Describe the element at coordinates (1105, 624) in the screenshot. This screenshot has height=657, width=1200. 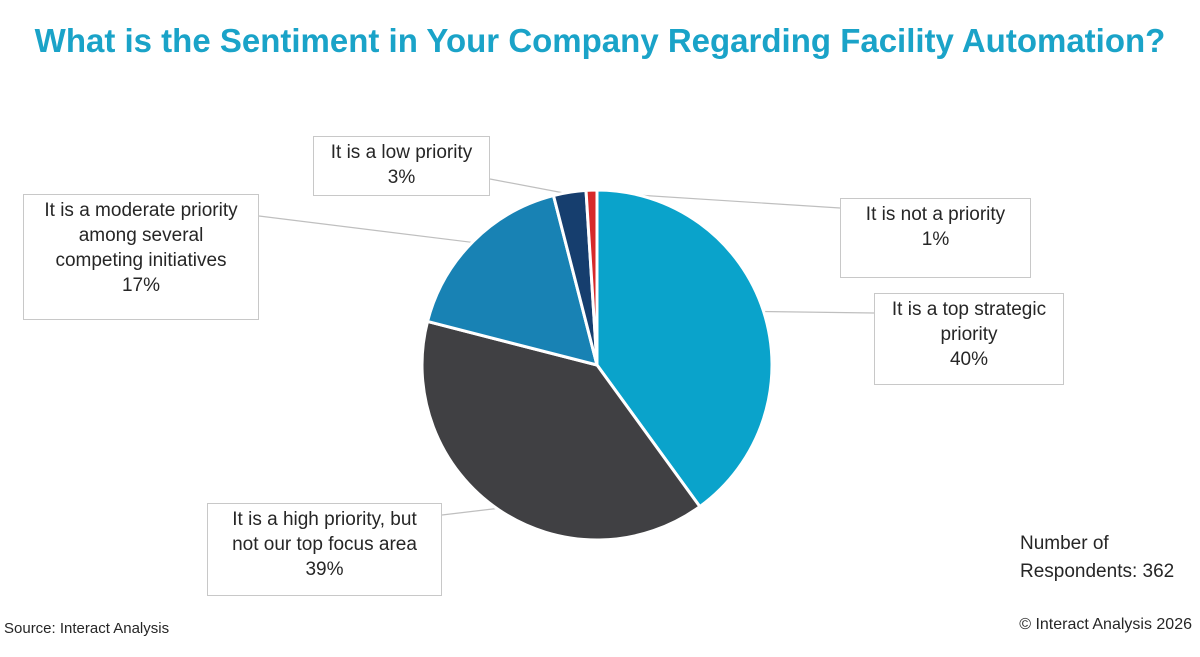
I see `copyright-note: © Interact Analysis 2026` at that location.